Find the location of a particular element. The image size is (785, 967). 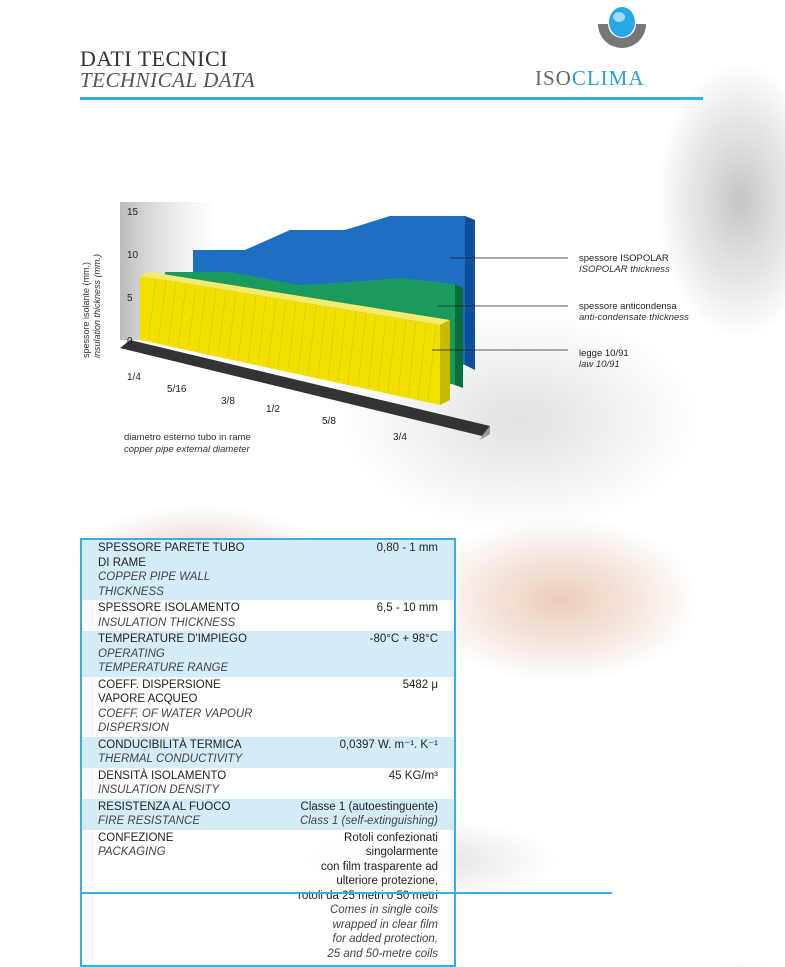

y-tick-label: 15 is located at coordinates (133, 212).